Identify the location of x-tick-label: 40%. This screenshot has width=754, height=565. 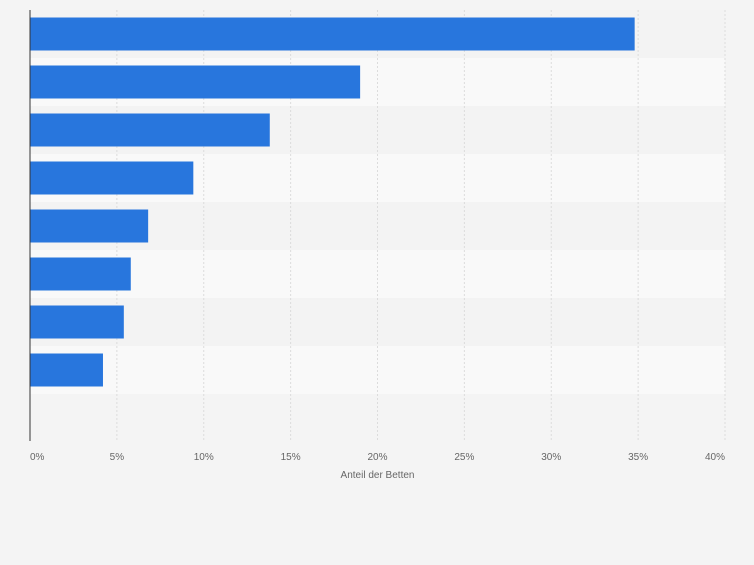
(715, 457).